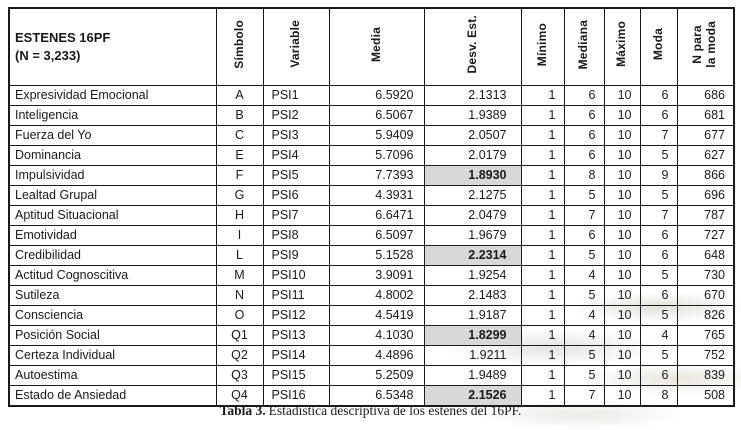  Describe the element at coordinates (472, 235) in the screenshot. I see `cell-desv: 1.9679` at that location.